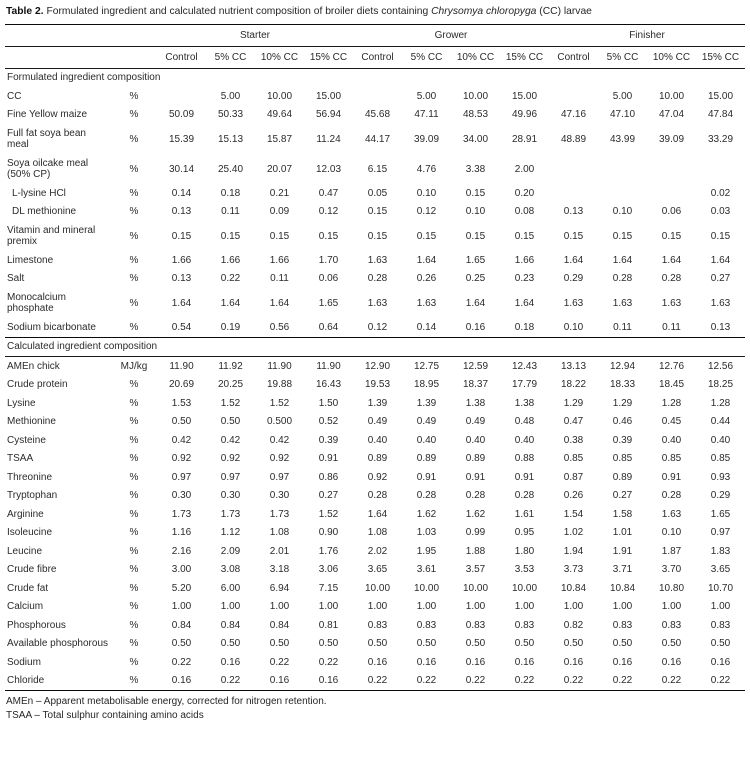 The image size is (750, 779). I want to click on cell-value: 39.09, so click(426, 139).